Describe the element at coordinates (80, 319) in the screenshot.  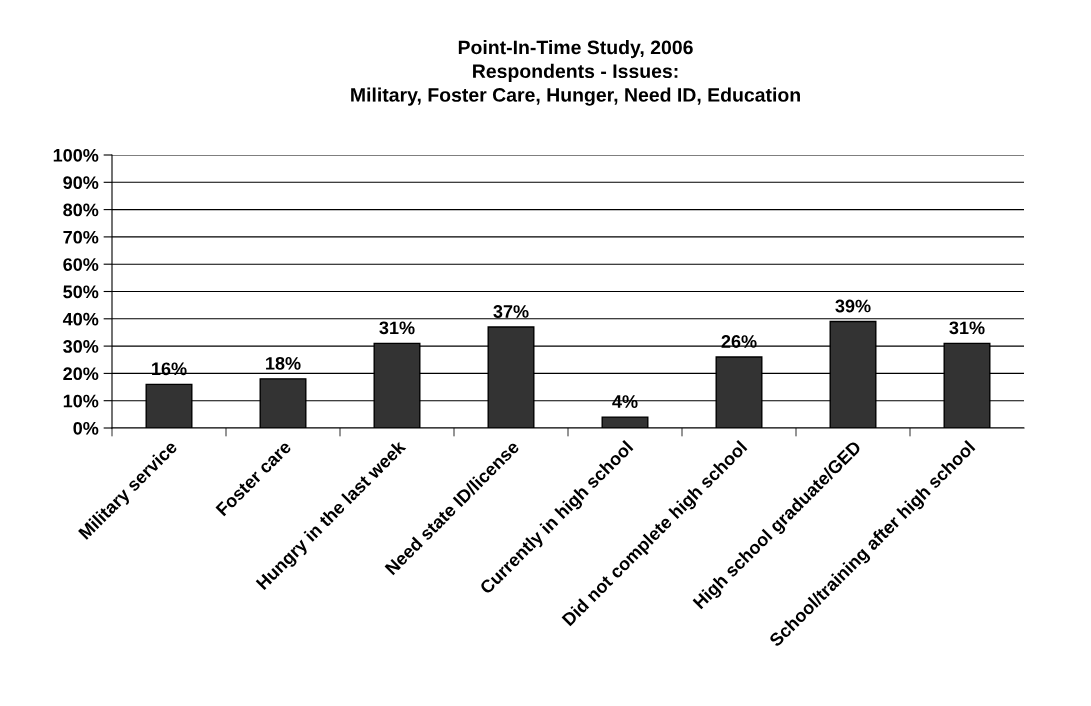
I see `y-tick-label: 40%` at that location.